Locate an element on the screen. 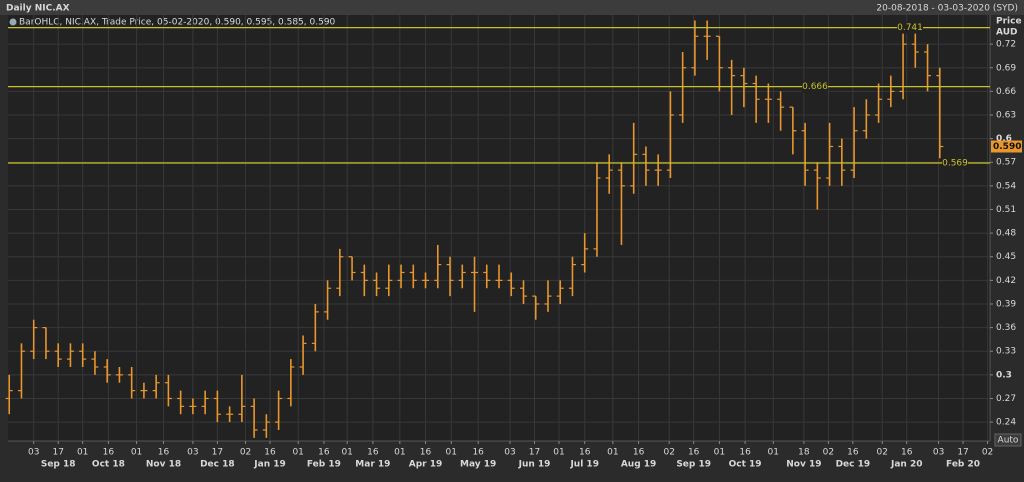 The height and width of the screenshot is (482, 1024). y-tick-label: 0.72 is located at coordinates (1006, 45).